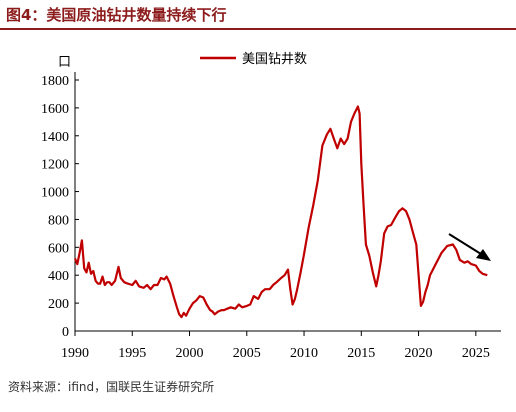 The width and height of the screenshot is (516, 412). I want to click on y-tick-label: 1200, so click(55, 165).